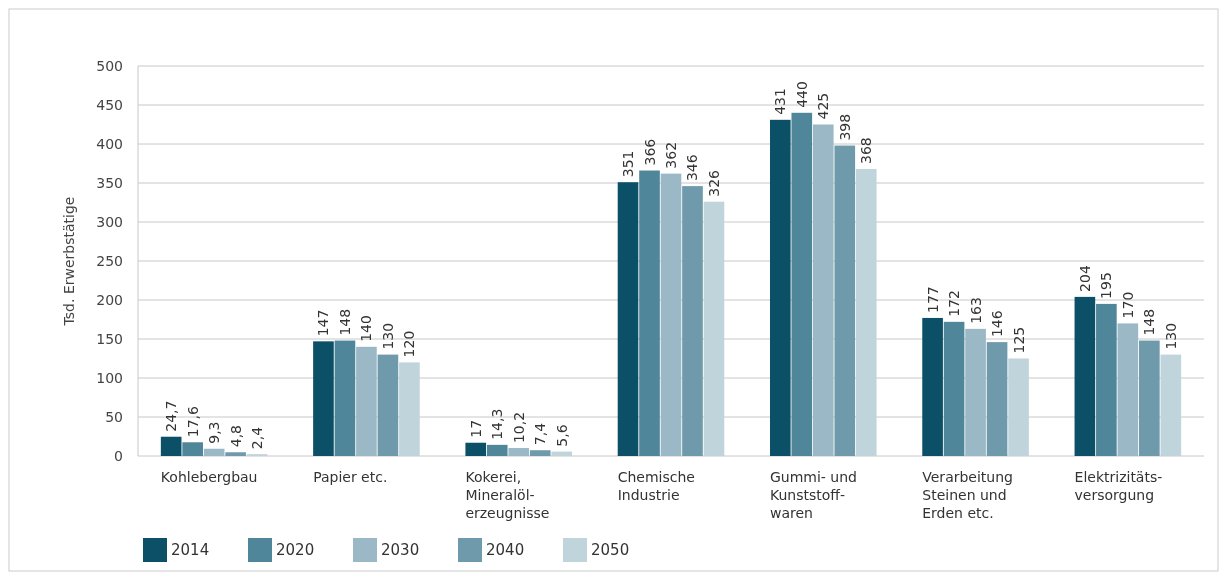  What do you see at coordinates (671, 155) in the screenshot?
I see `data-label: 362` at bounding box center [671, 155].